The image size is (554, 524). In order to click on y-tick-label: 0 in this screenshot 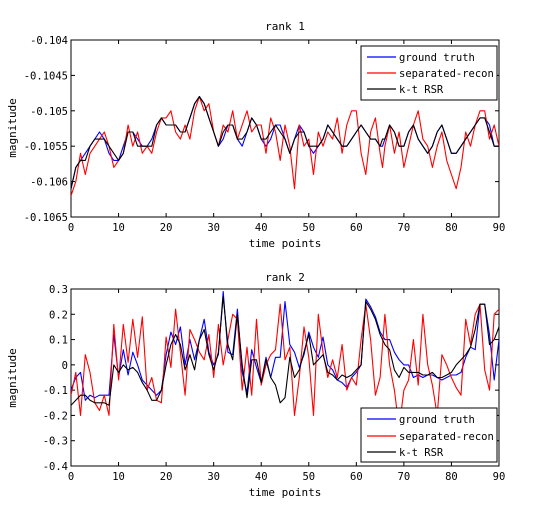, I will do `click(65, 366)`.